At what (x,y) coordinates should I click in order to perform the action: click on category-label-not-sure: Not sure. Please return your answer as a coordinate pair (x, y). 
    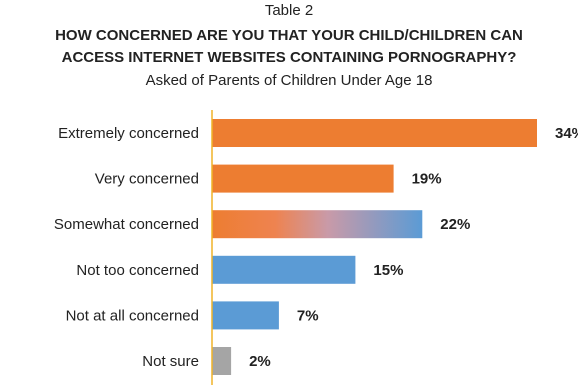
    Looking at the image, I should click on (170, 361).